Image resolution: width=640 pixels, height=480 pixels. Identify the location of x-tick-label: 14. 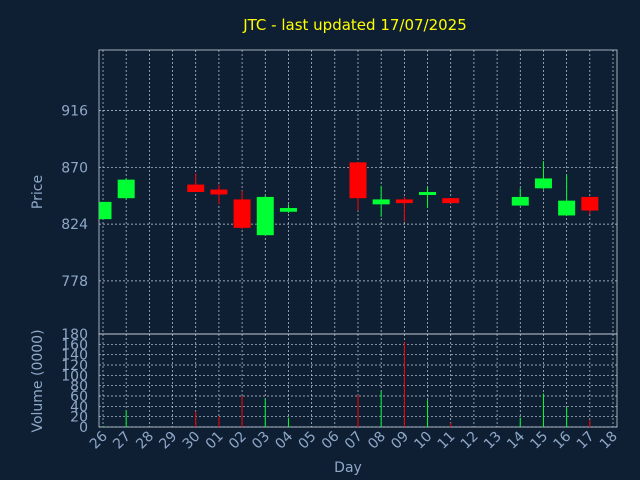
(516, 440).